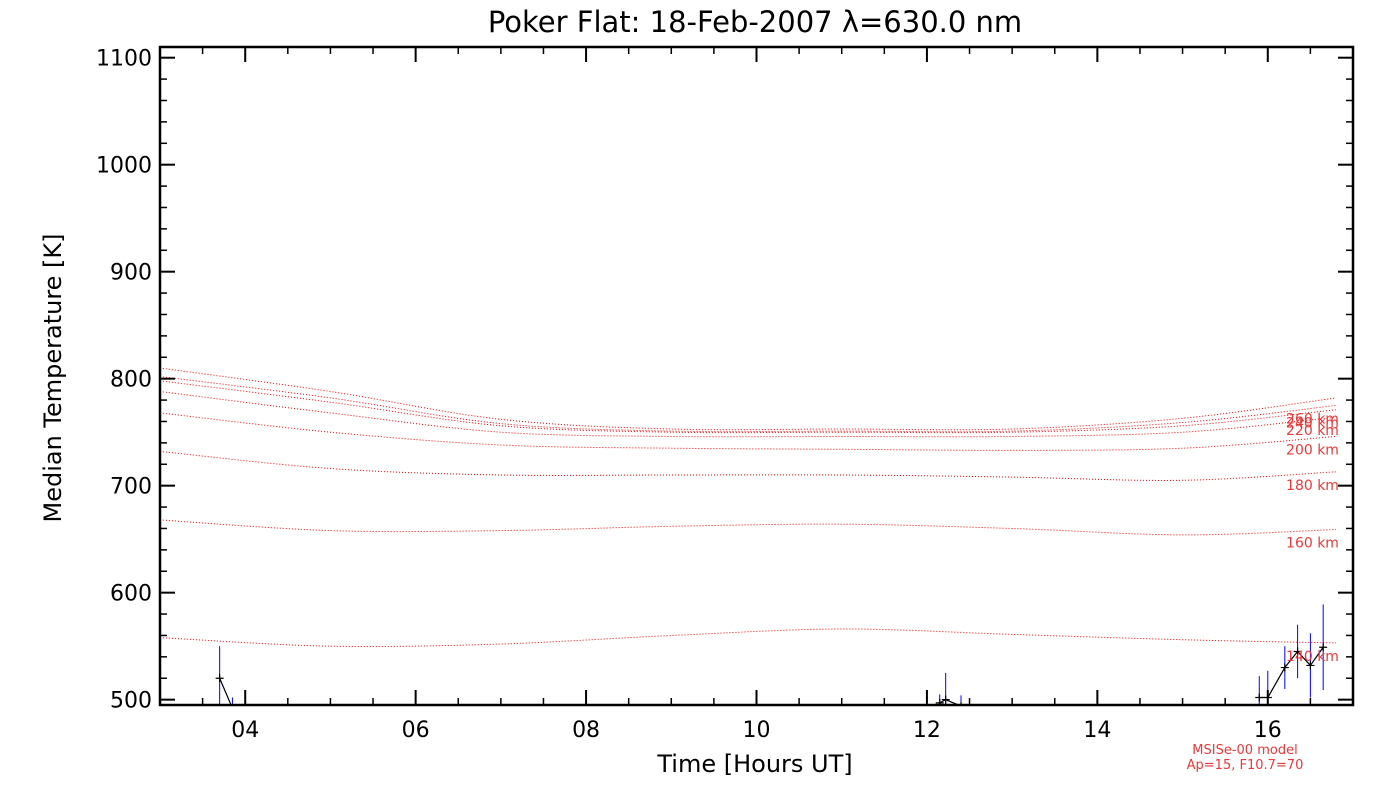 The image size is (1400, 800). What do you see at coordinates (1312, 424) in the screenshot?
I see `altitude-label-240-km: 240 km` at bounding box center [1312, 424].